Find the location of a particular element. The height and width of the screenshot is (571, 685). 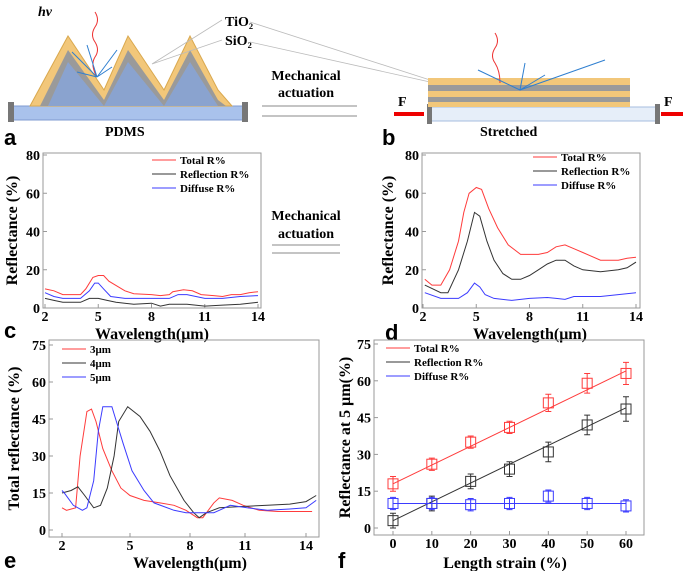

legend-label: 5μm is located at coordinates (100, 378).